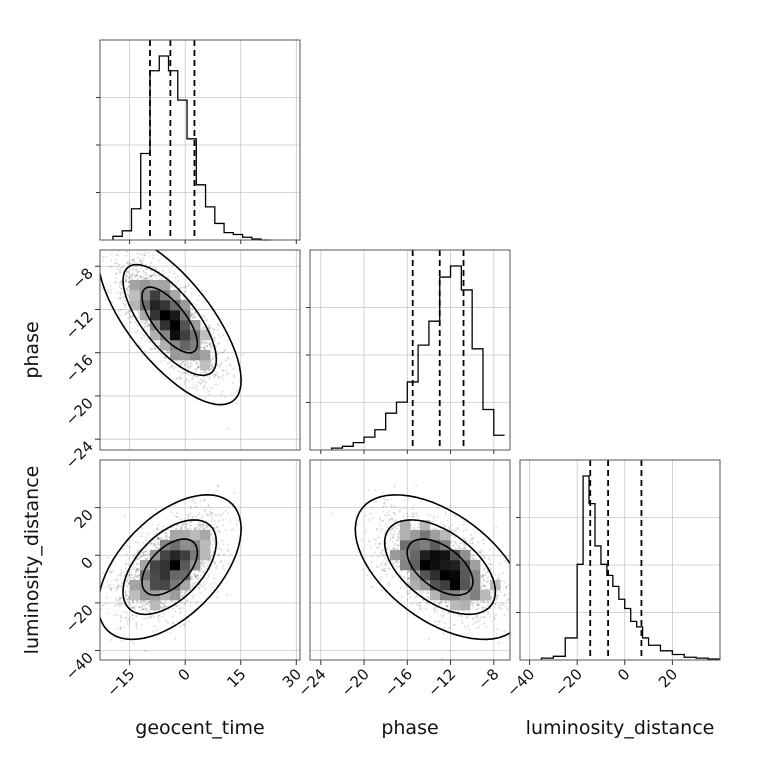 The height and width of the screenshot is (760, 760). Describe the element at coordinates (145, 295) in the screenshot. I see `density-cell` at that location.